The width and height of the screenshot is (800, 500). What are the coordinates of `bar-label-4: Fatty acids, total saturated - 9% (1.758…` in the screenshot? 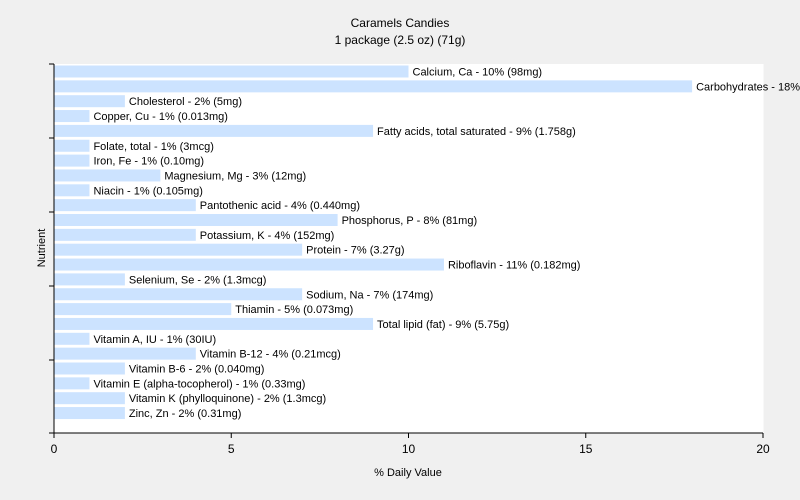 It's located at (476, 132).